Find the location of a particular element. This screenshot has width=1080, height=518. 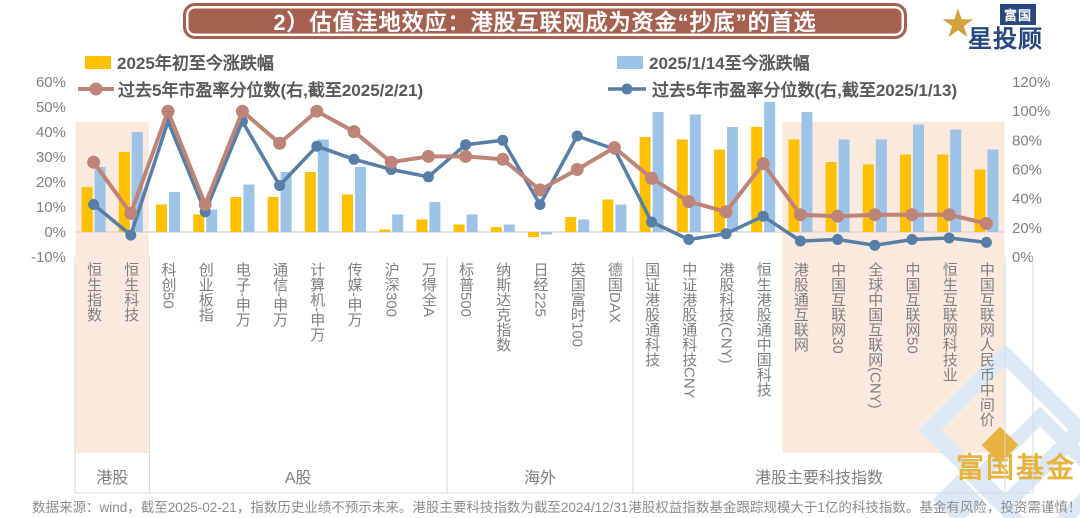

svg-text: -10% is located at coordinates (48, 257).